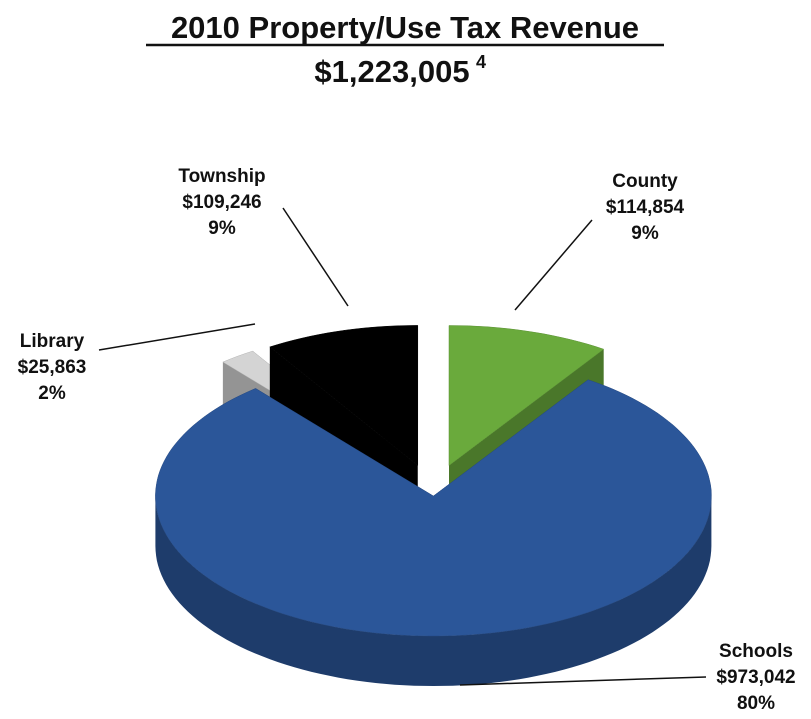  I want to click on slice-value-label: $109,246, so click(221, 202).